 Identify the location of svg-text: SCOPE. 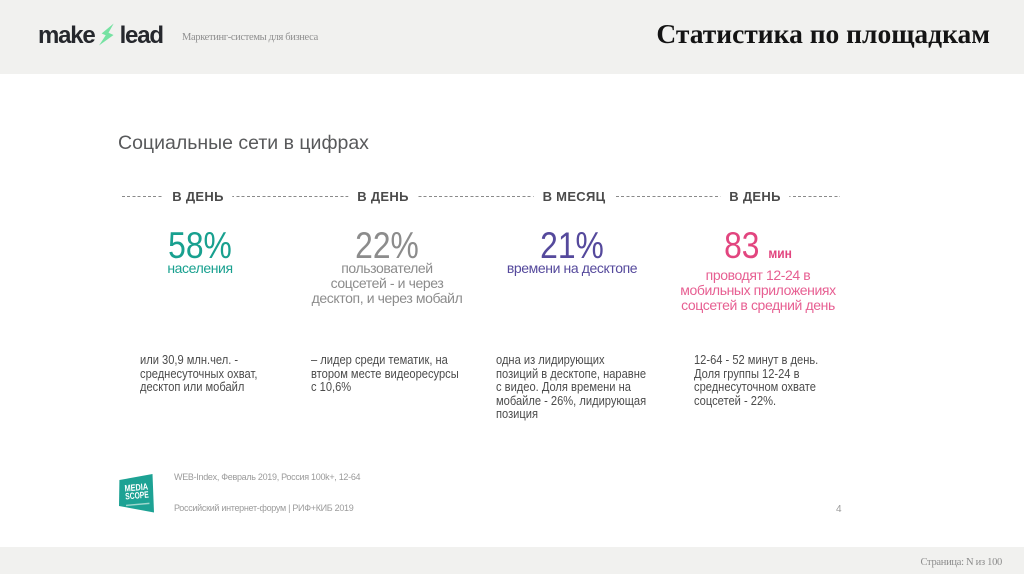
(137, 496).